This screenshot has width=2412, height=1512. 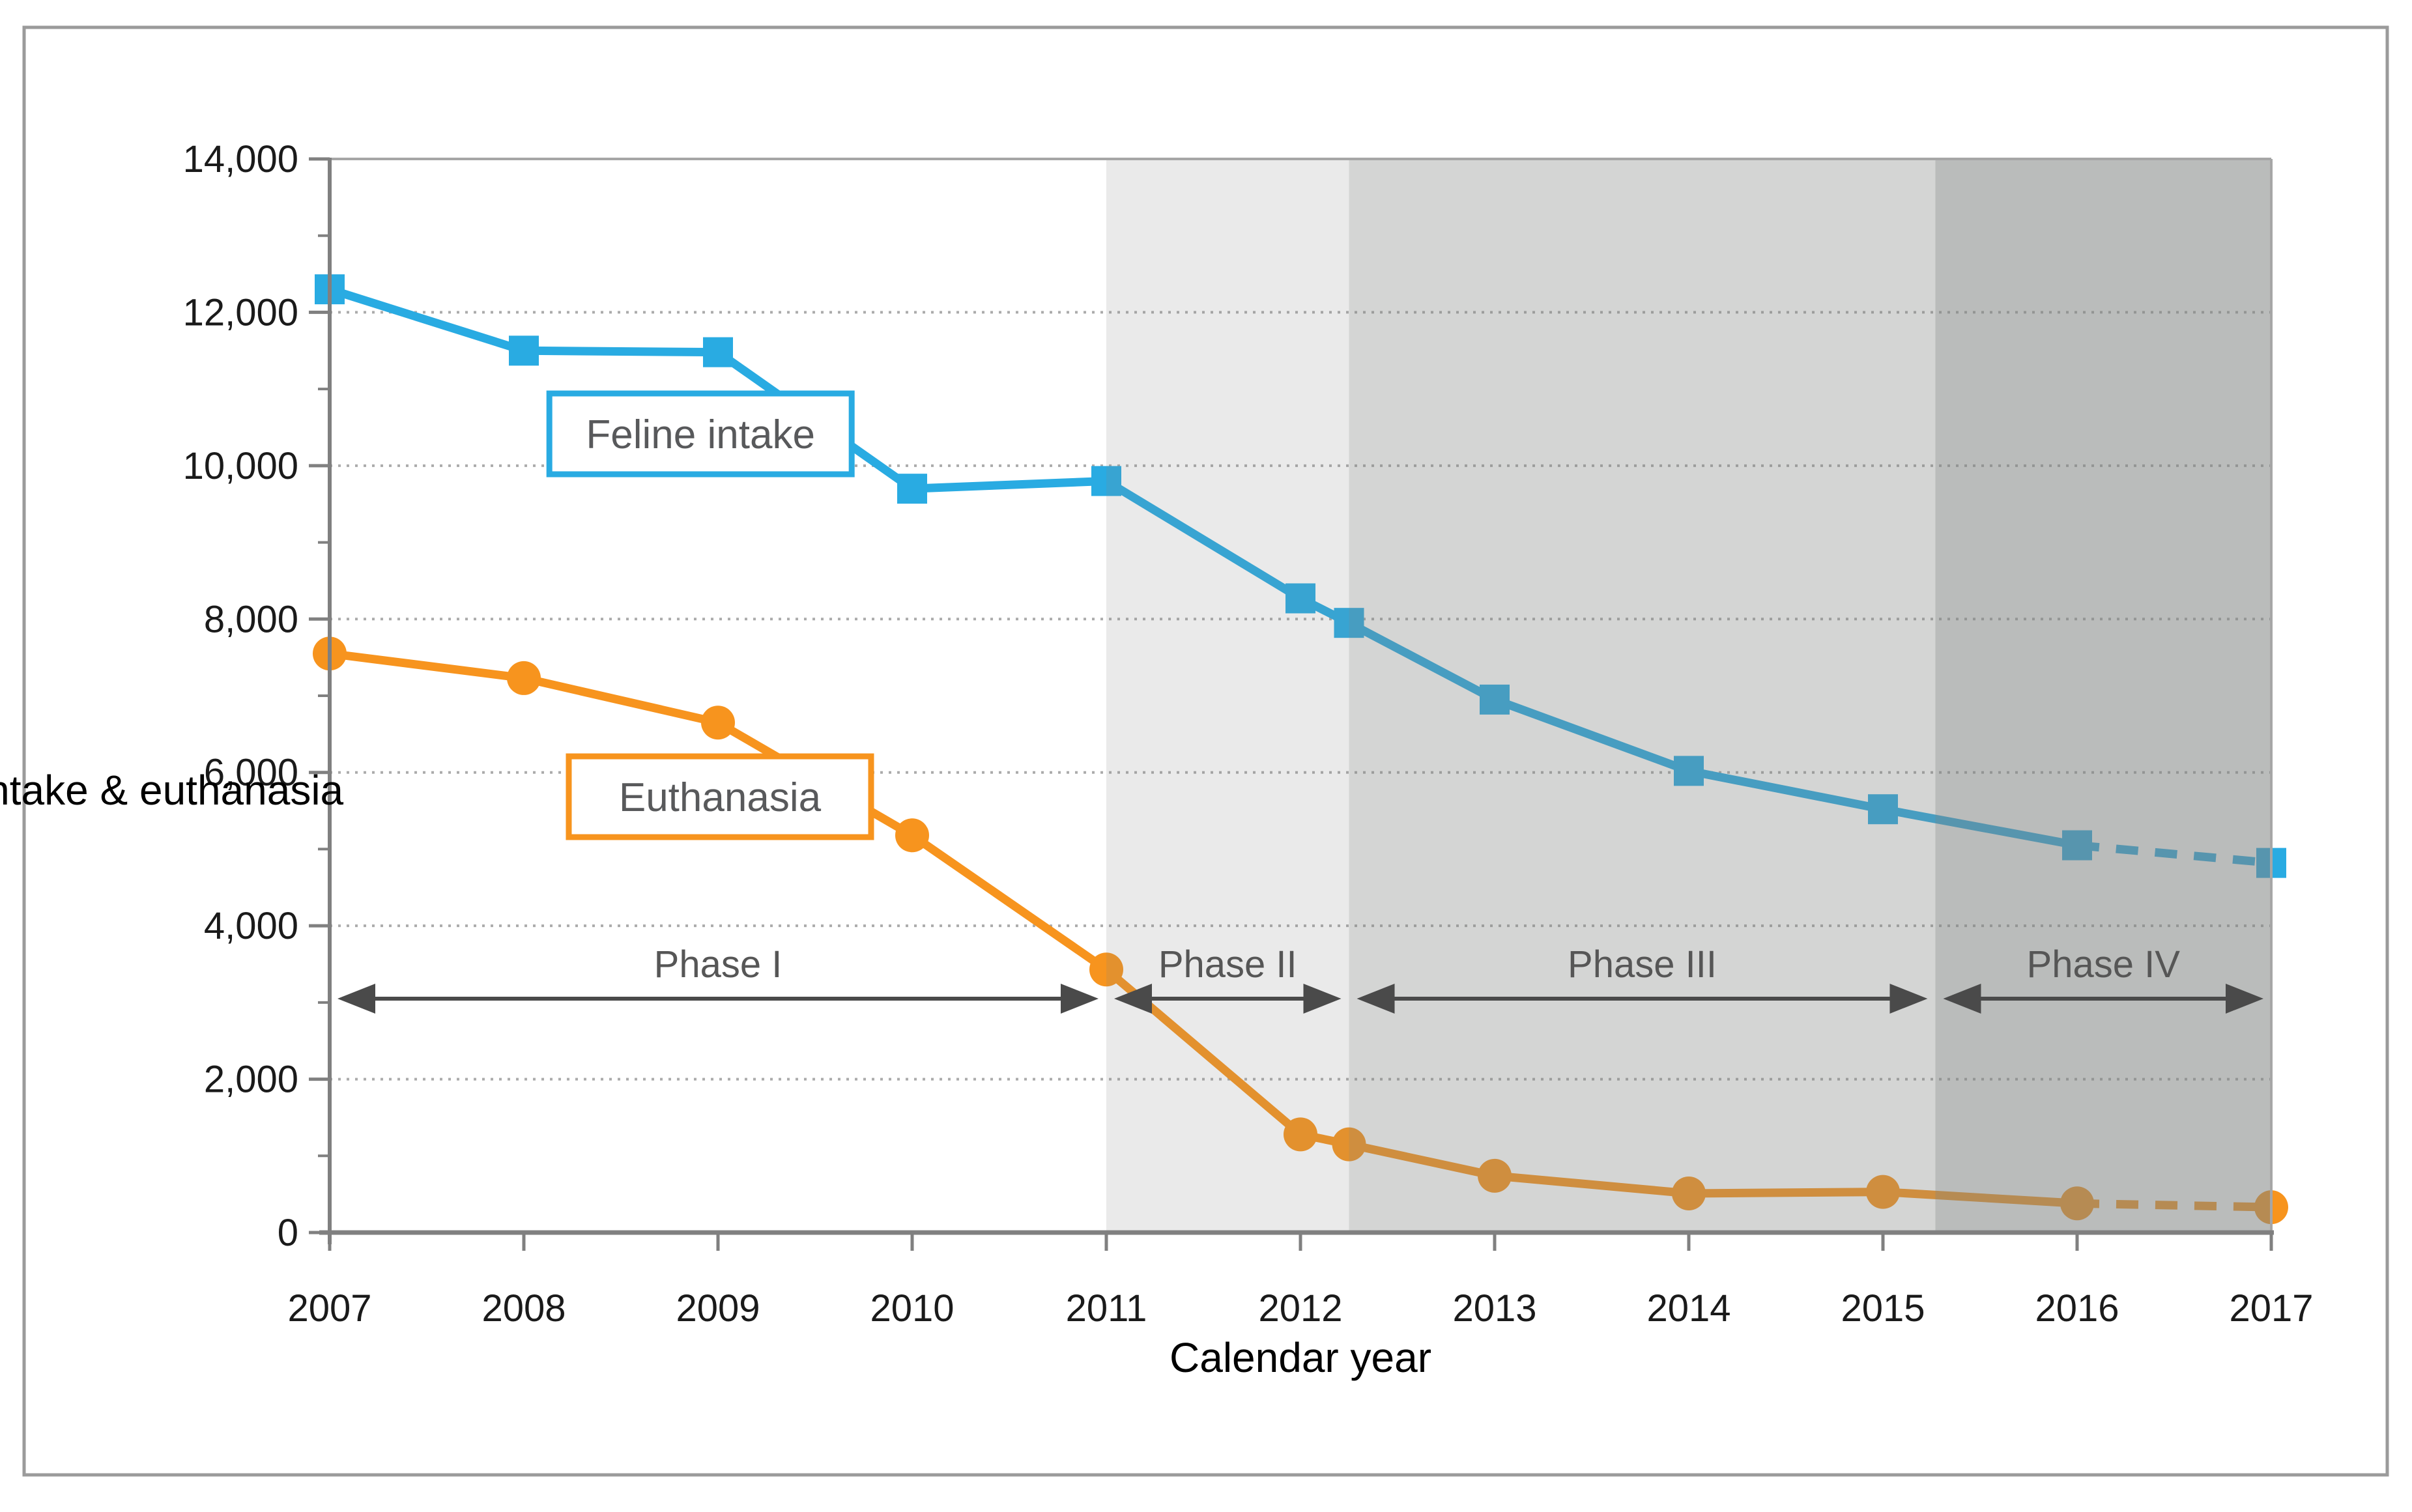 What do you see at coordinates (329, 1308) in the screenshot?
I see `x-tick-label-2007: 2007` at bounding box center [329, 1308].